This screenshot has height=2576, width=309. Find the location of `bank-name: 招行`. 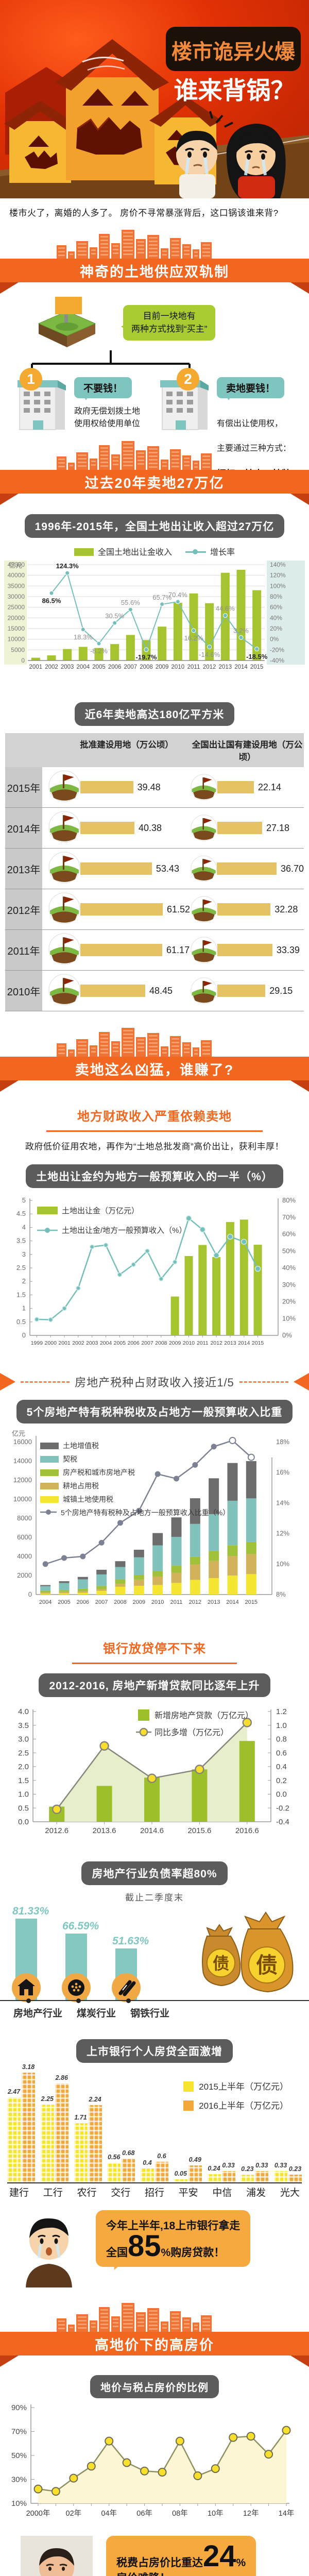

bank-name: 招行 is located at coordinates (154, 2193).